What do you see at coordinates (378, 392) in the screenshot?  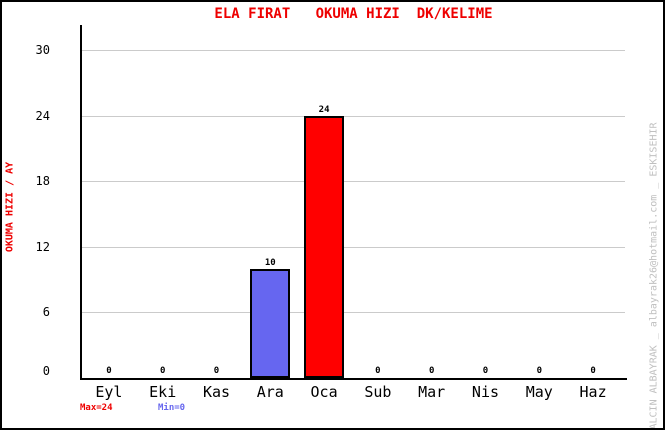 I see `x-tick-label-Sub: Sub` at bounding box center [378, 392].